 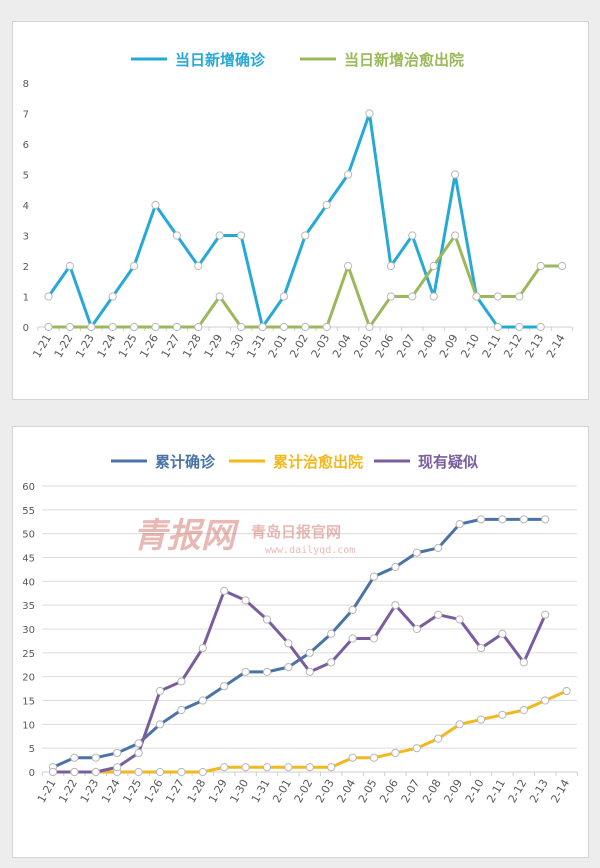 What do you see at coordinates (492, 346) in the screenshot?
I see `x-tick-label: 2-11` at bounding box center [492, 346].